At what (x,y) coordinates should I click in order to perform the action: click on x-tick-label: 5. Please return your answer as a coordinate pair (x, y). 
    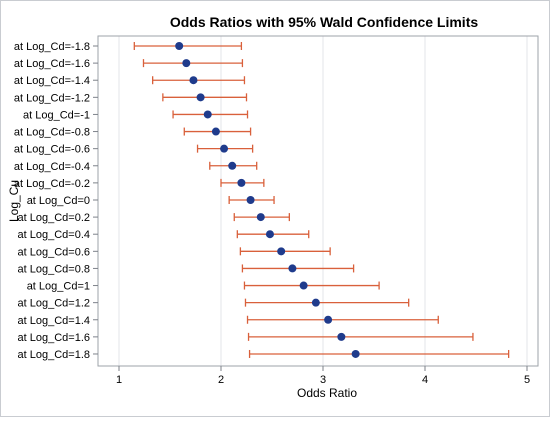
    Looking at the image, I should click on (527, 380).